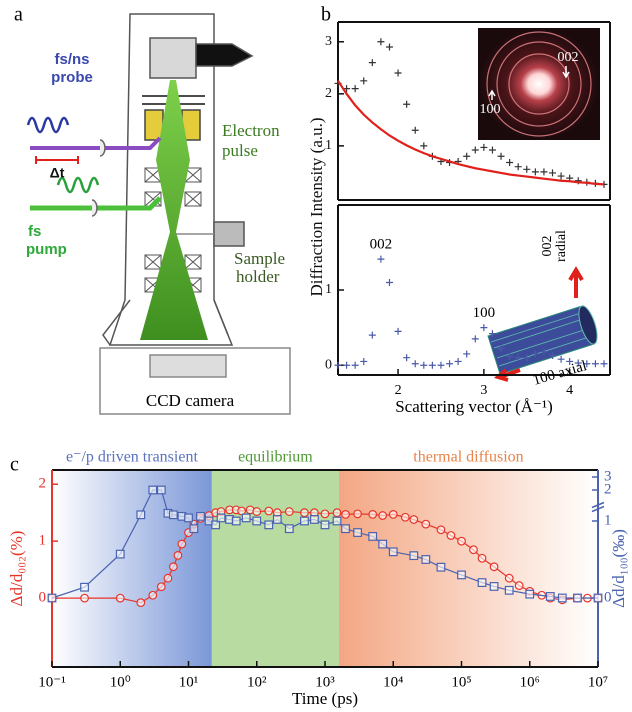 The image size is (632, 712). What do you see at coordinates (14, 465) in the screenshot?
I see `panel-label: c` at bounding box center [14, 465].